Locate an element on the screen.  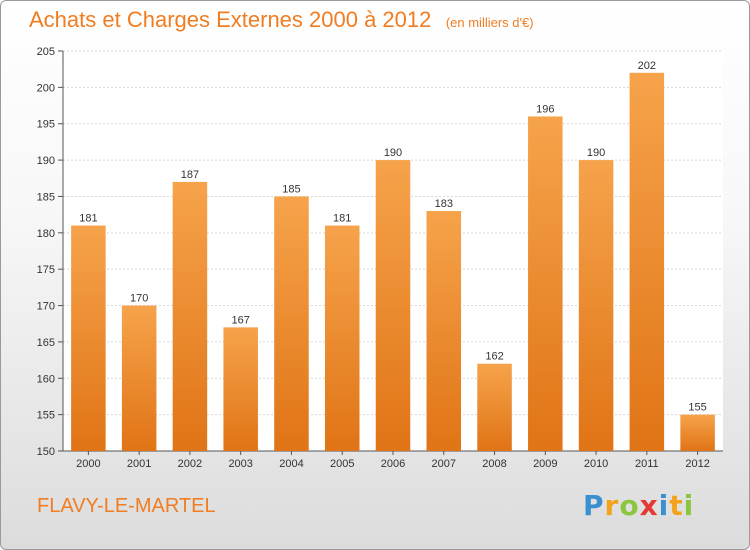
x-tick-label: 2012 is located at coordinates (697, 464).